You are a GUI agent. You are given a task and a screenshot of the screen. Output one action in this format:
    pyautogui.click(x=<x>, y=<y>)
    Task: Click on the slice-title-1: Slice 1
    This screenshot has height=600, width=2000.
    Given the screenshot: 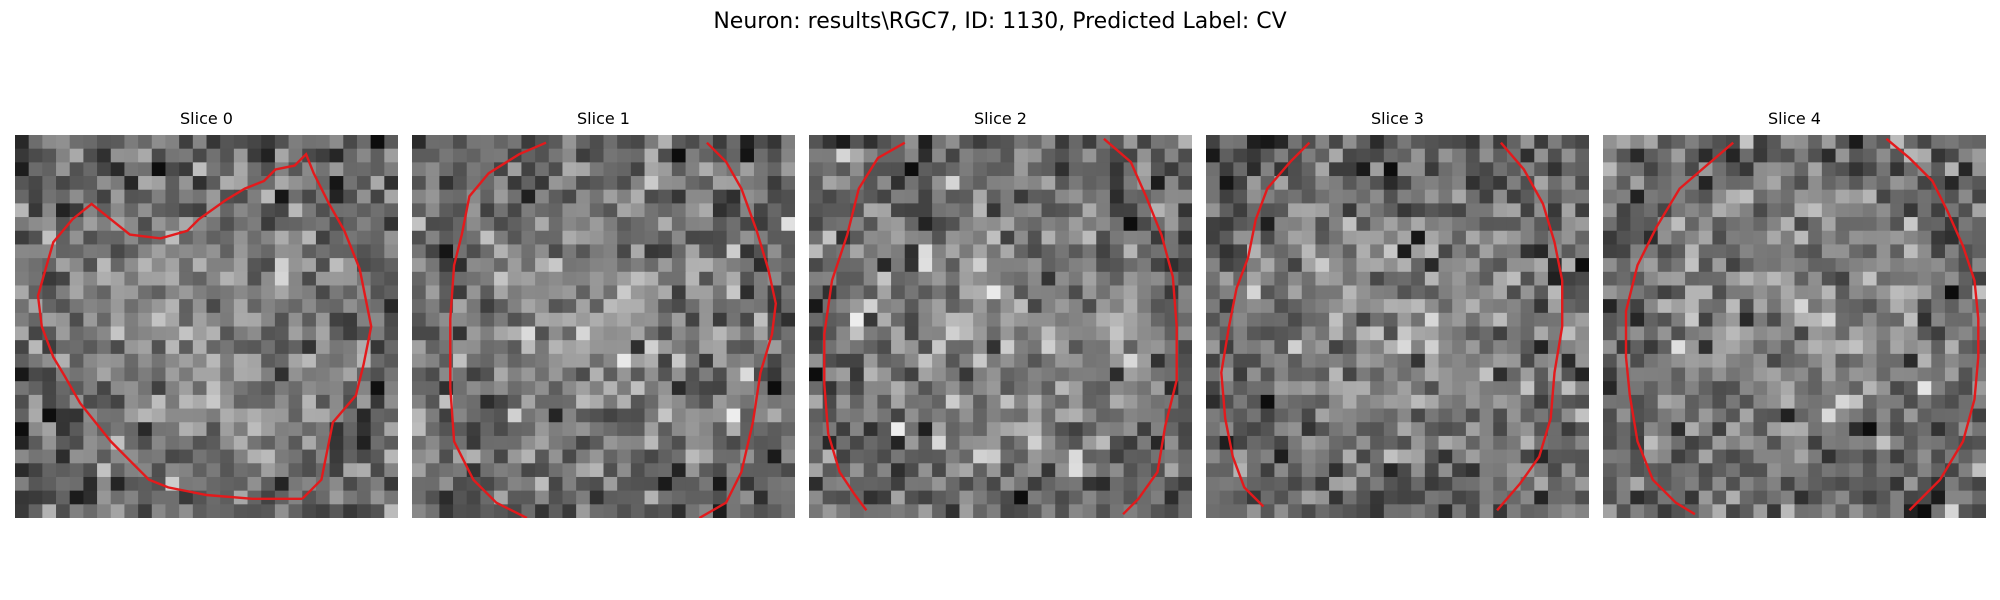 What is the action you would take?
    pyautogui.click(x=603, y=118)
    